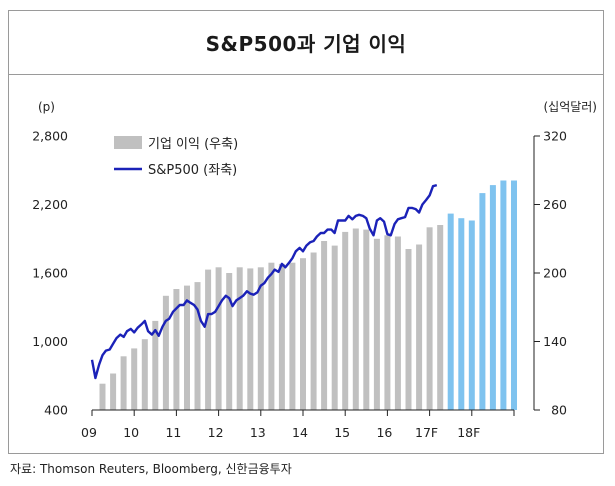 The image size is (615, 486). I want to click on x-tick-label: 10, so click(131, 432).